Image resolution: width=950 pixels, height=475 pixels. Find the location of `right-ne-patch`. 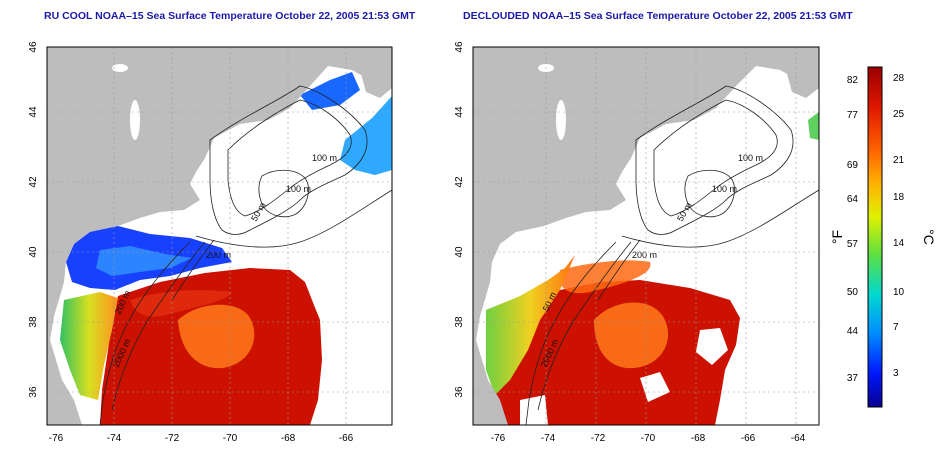

right-ne-patch is located at coordinates (813, 126).